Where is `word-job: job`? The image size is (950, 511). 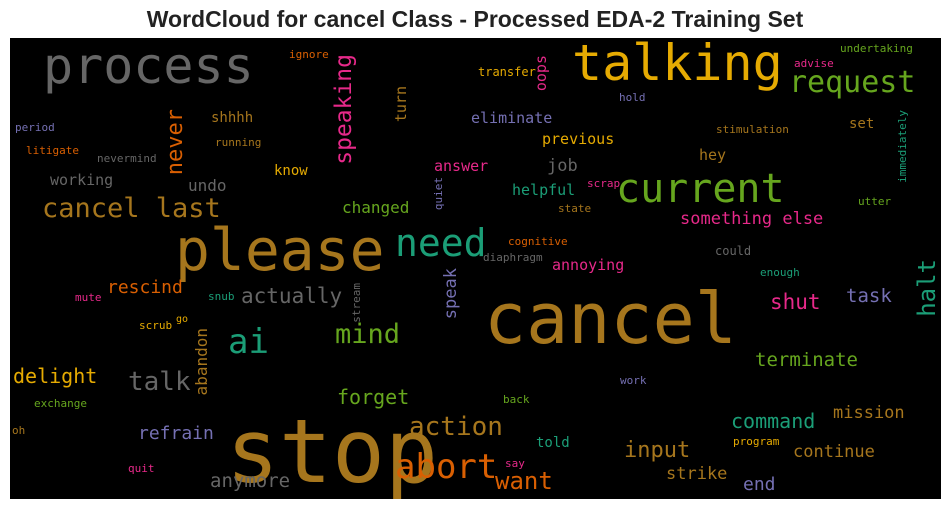
word-job: job is located at coordinates (562, 166).